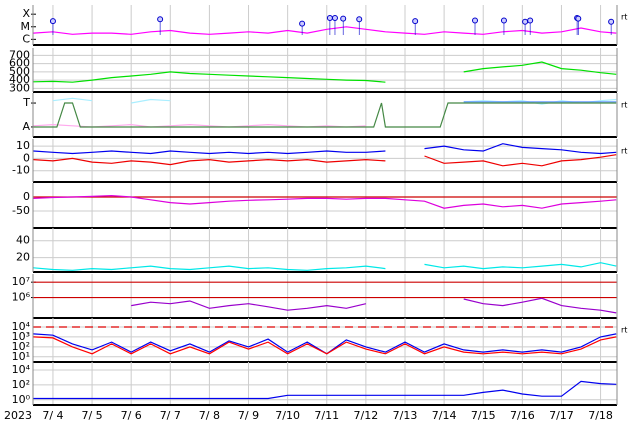 This screenshot has height=424, width=634. I want to click on x-tick-label: 7/10, so click(287, 415).